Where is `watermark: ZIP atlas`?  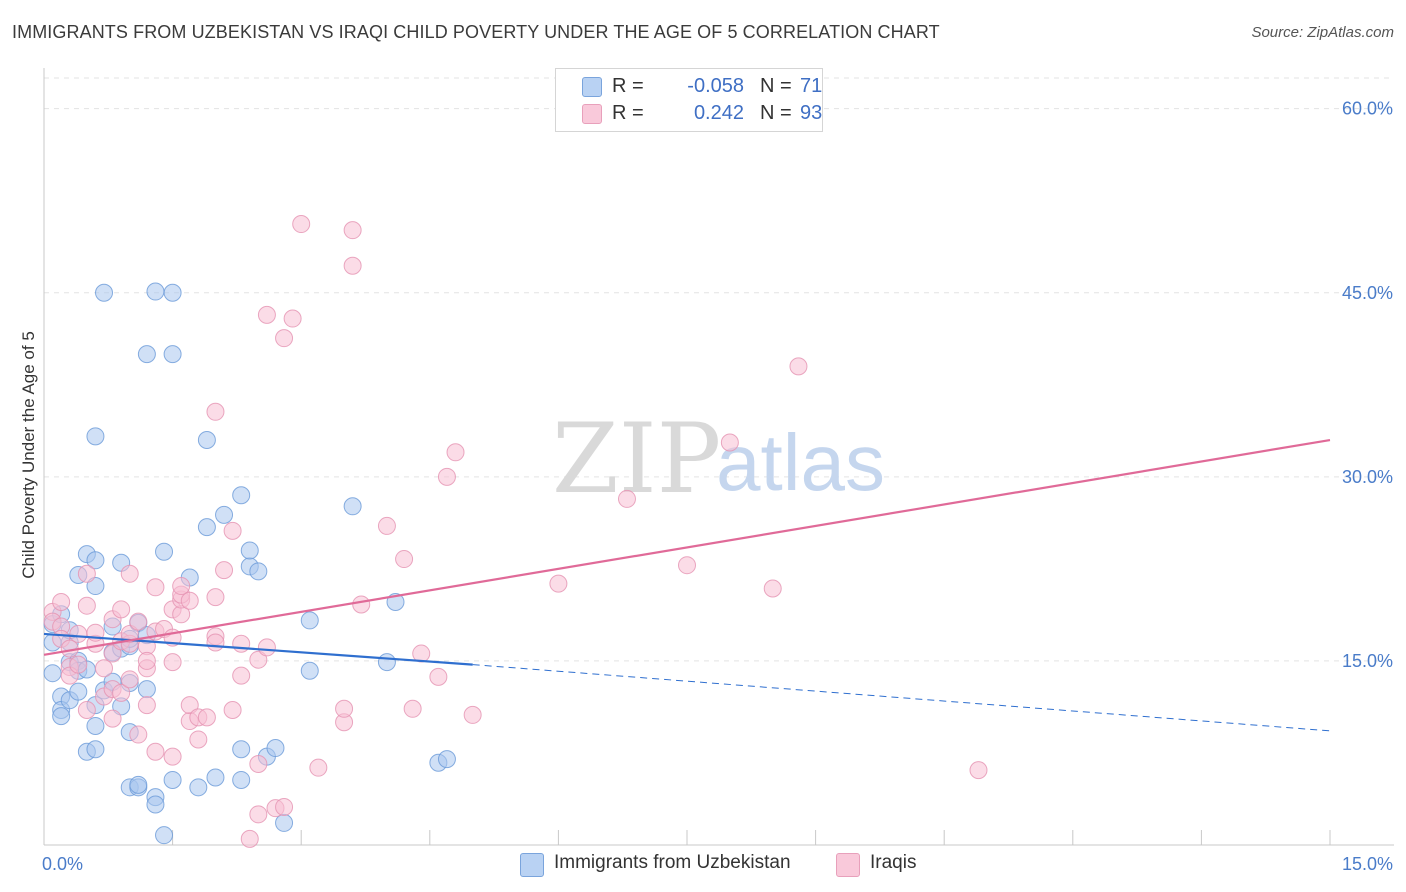 watermark: ZIP atlas is located at coordinates (718, 459).